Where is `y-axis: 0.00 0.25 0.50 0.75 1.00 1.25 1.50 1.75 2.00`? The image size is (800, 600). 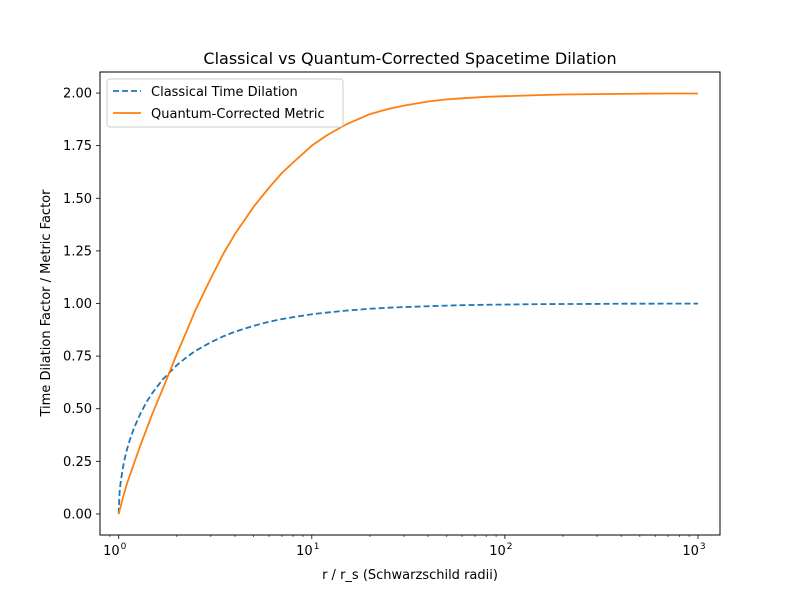 y-axis: 0.00 0.25 0.50 0.75 1.00 1.25 1.50 1.75 2.00 is located at coordinates (81, 304).